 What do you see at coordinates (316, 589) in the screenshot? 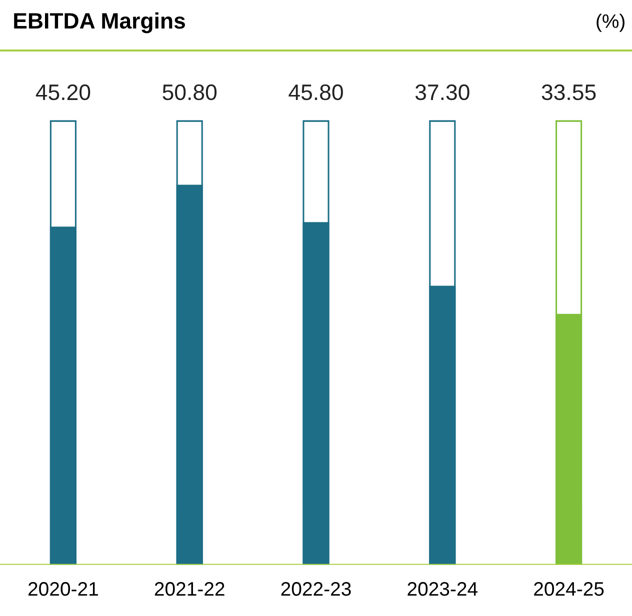
I see `x-tick-label: 2022-23` at bounding box center [316, 589].